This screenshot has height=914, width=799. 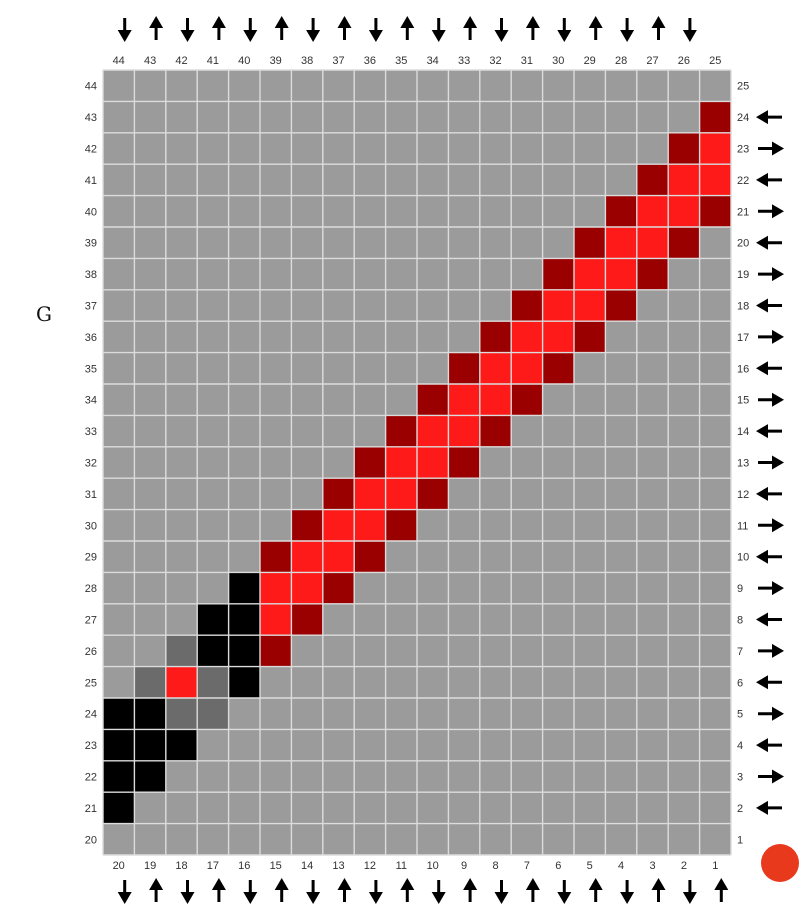 What do you see at coordinates (621, 866) in the screenshot?
I see `column-label-bottom: 4` at bounding box center [621, 866].